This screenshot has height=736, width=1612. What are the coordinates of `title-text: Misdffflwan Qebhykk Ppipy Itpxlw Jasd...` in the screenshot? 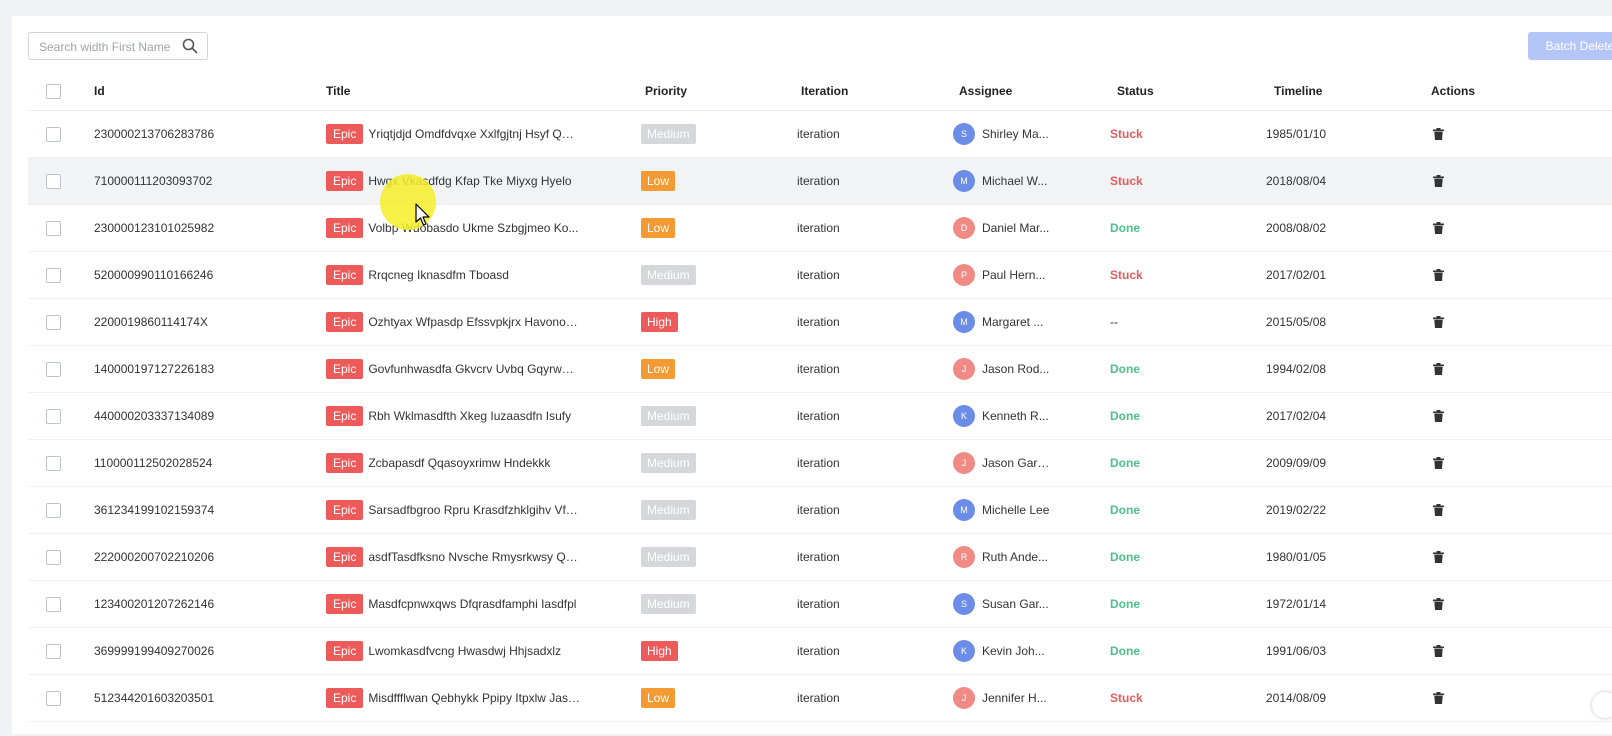 It's located at (474, 698).